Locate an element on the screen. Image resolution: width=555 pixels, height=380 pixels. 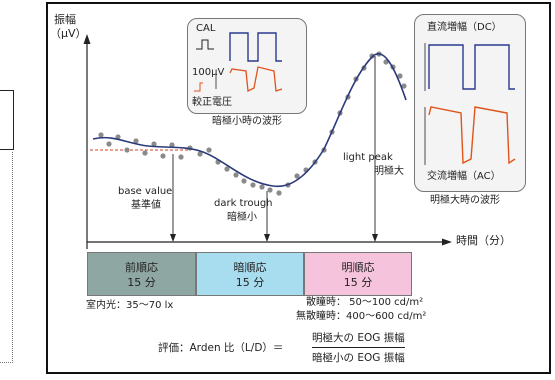
dark-trough-waveforms is located at coordinates (238, 62).